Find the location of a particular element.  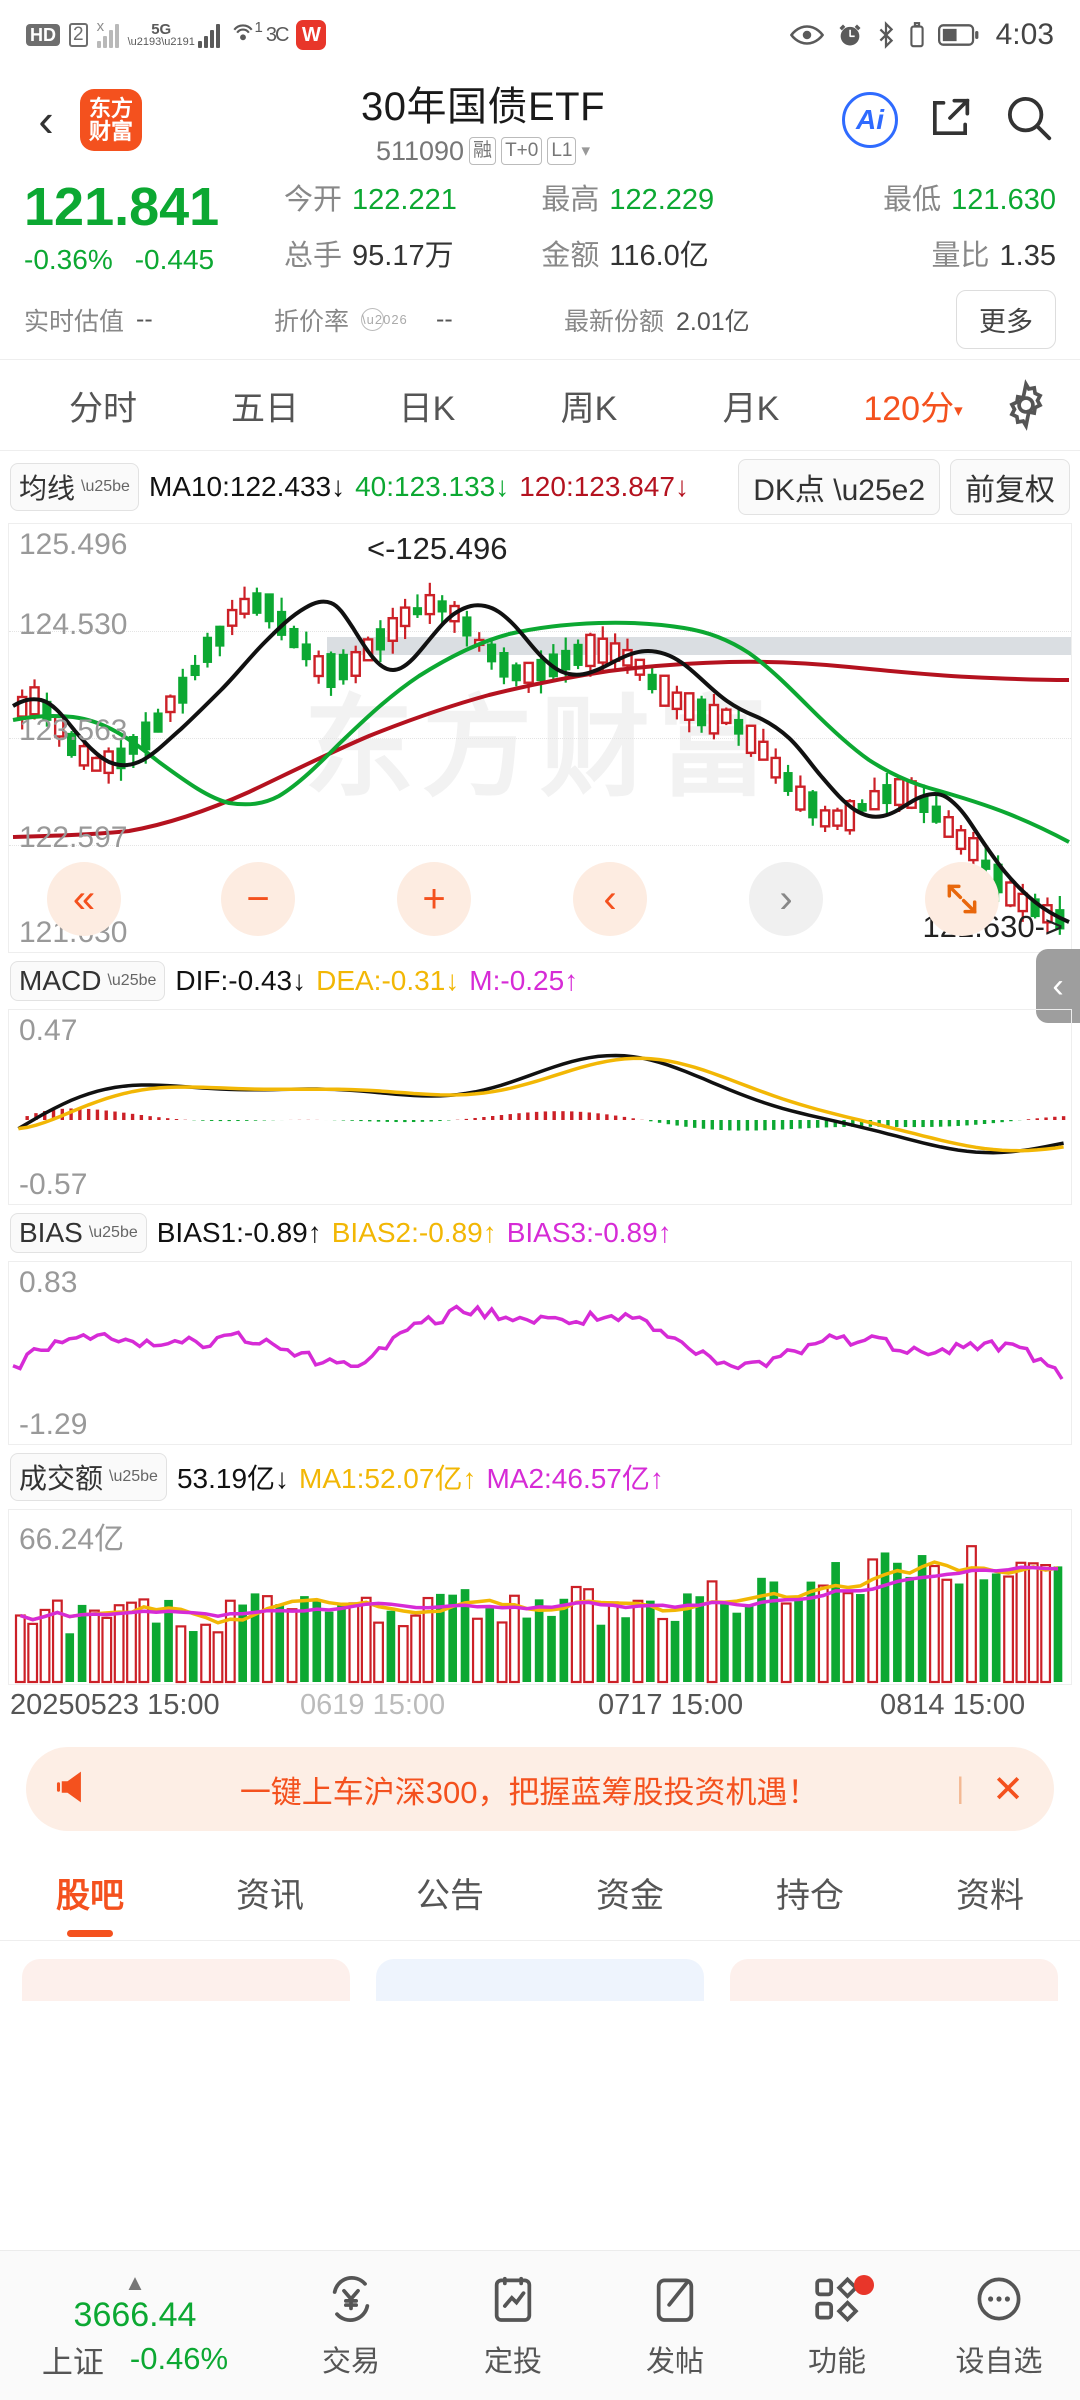

collapse-panel-button: ‹ is located at coordinates (1058, 986).